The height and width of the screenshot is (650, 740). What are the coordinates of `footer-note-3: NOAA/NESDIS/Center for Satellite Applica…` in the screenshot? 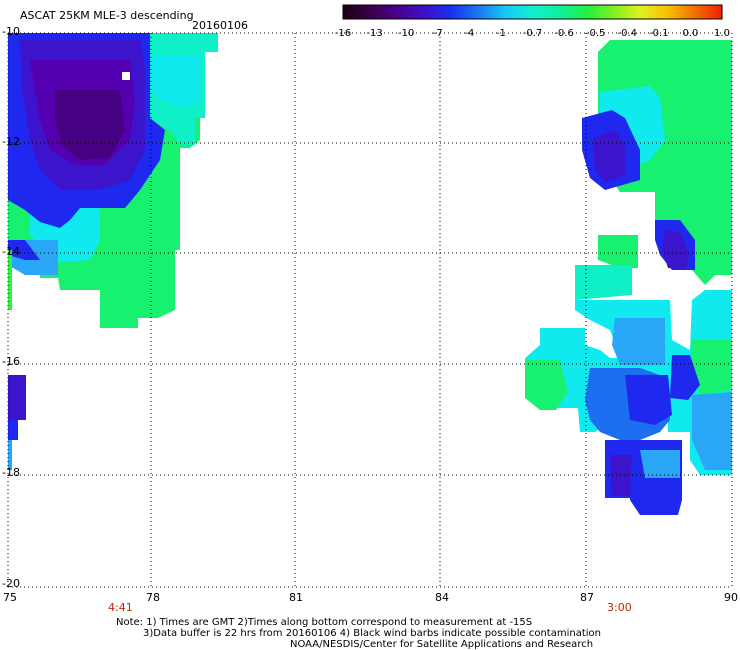 It's located at (442, 644).